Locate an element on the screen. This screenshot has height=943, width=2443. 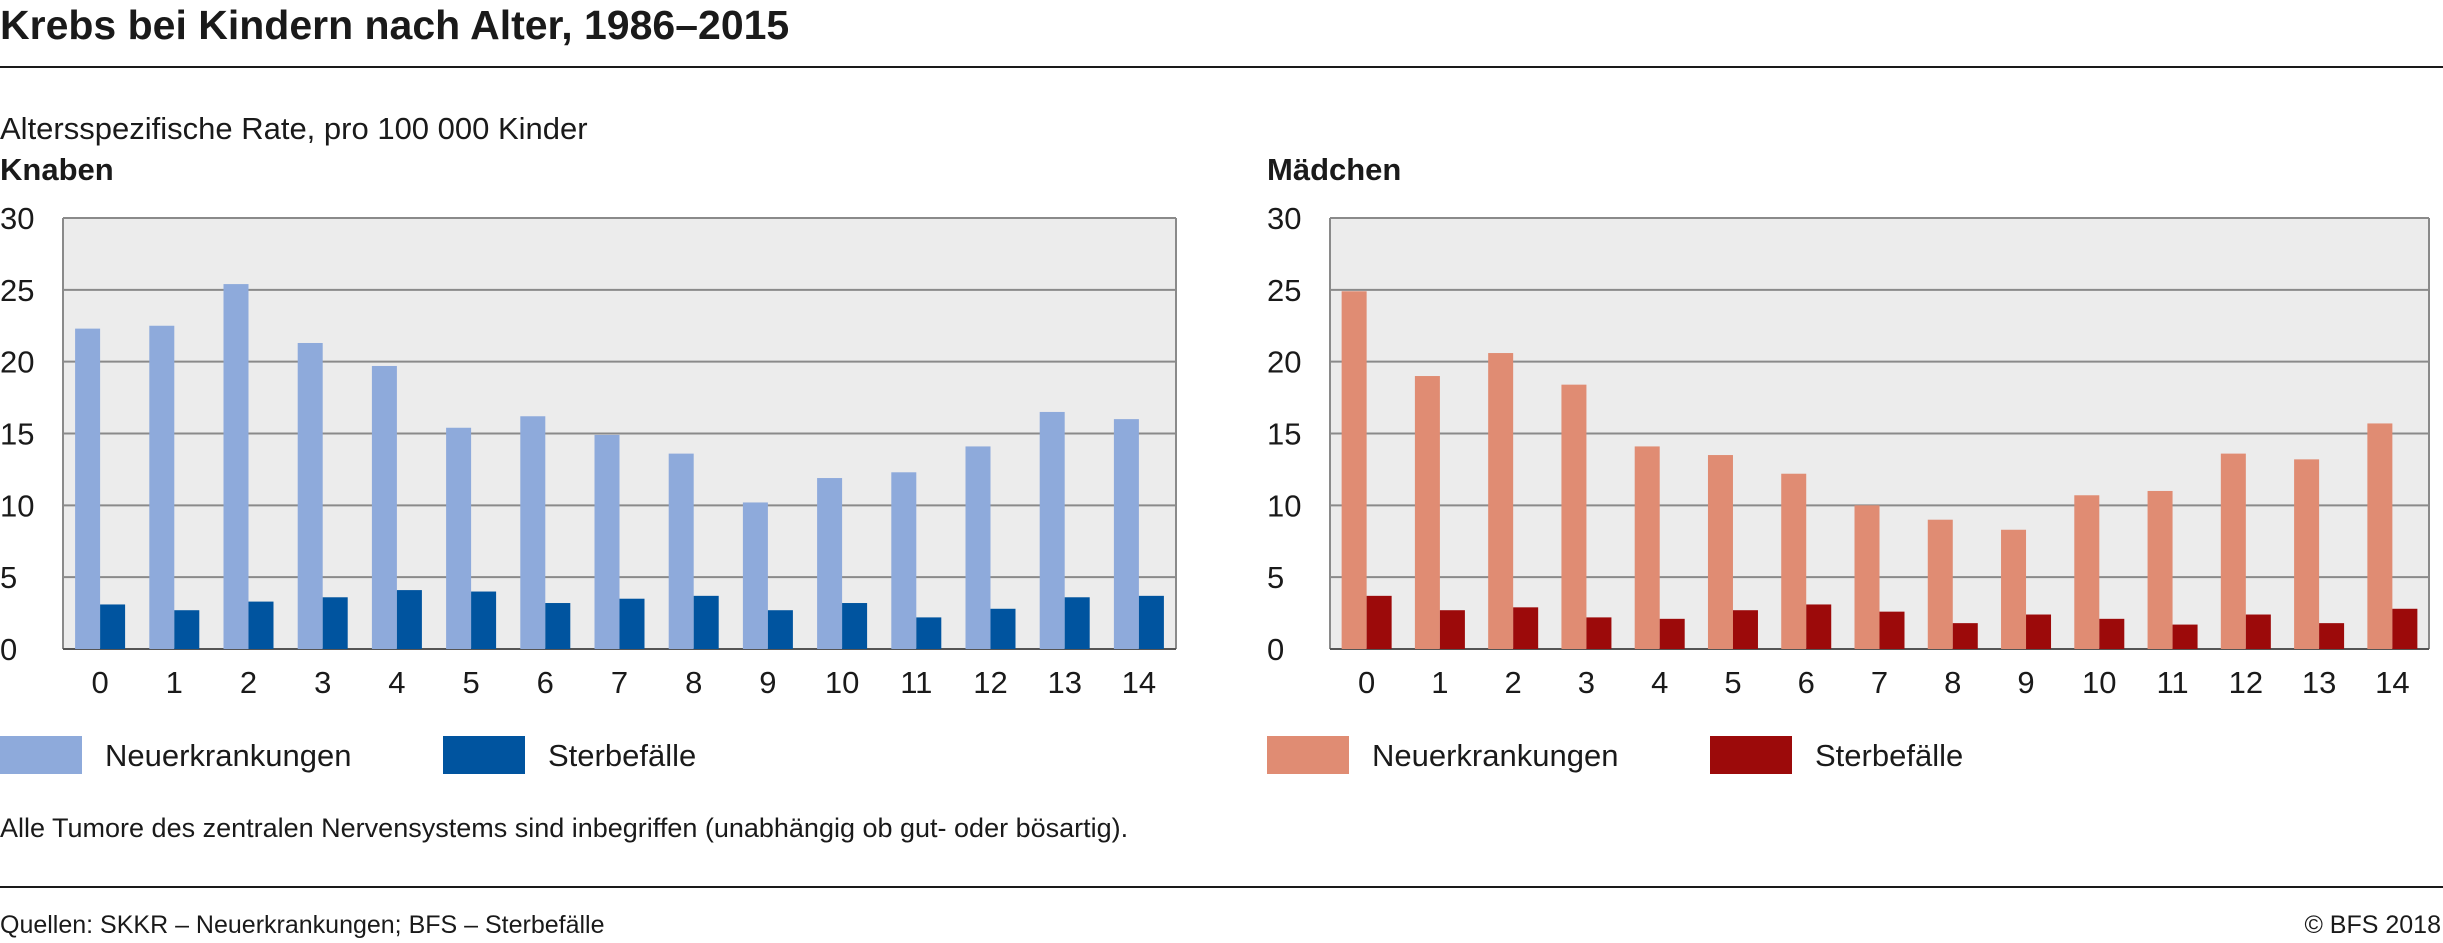
maedchen-y-tick-label: 5 is located at coordinates (1275, 577).